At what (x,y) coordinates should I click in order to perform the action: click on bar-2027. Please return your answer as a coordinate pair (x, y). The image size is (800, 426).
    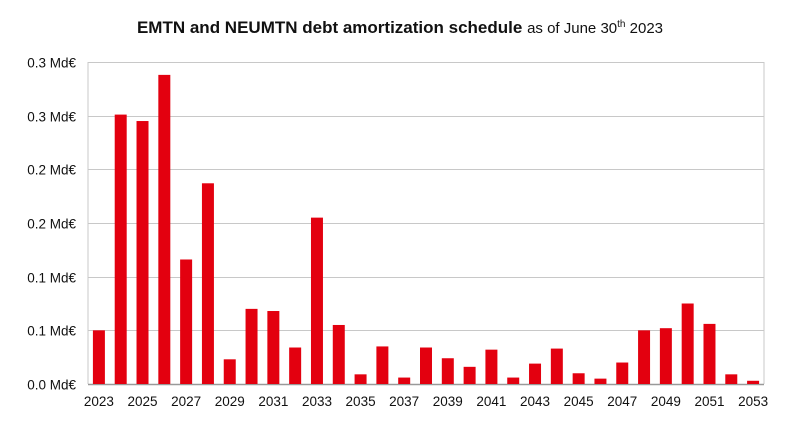
    Looking at the image, I should click on (186, 321).